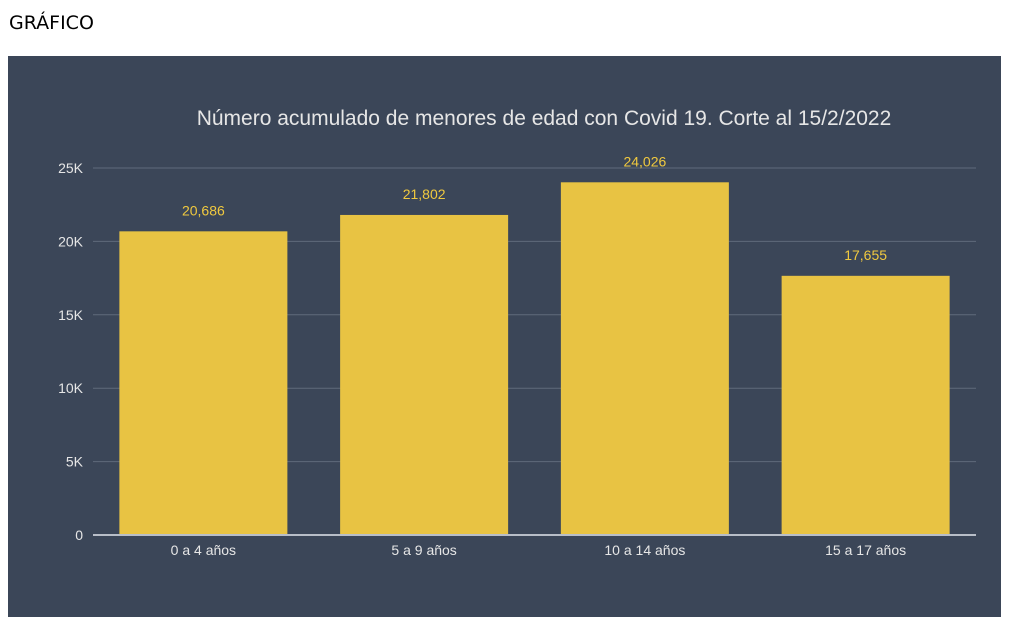  I want to click on data-label: 20,686, so click(203, 210).